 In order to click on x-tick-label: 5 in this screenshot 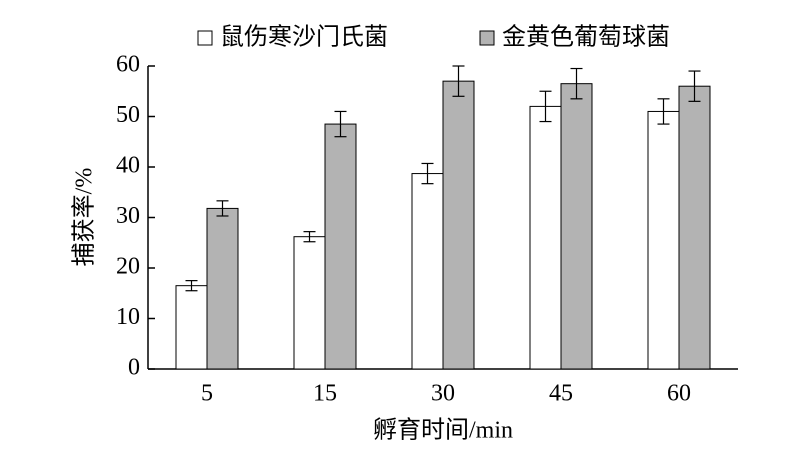, I will do `click(207, 394)`.